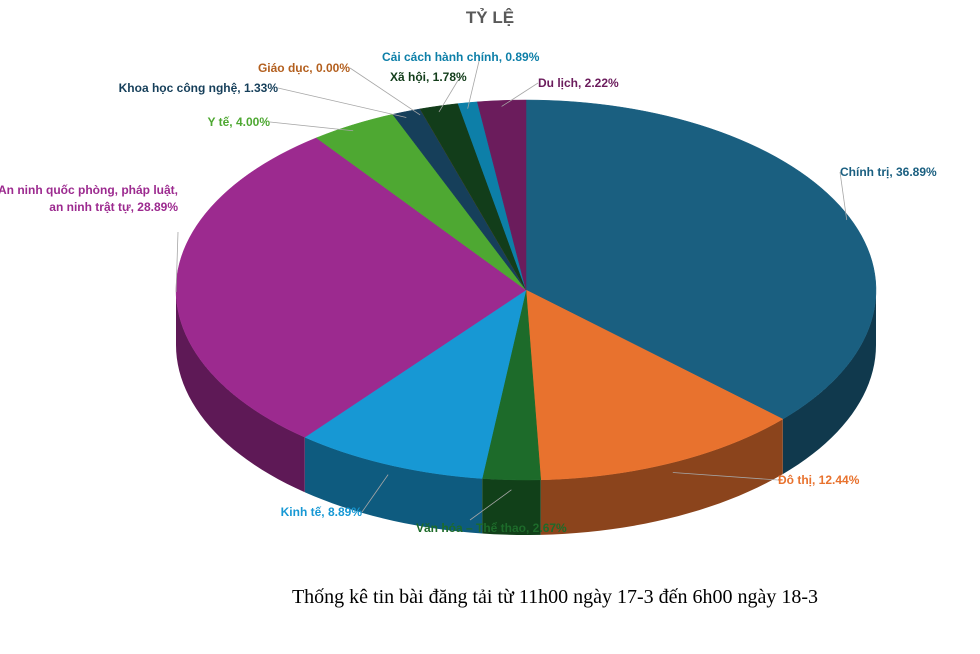 This screenshot has height=654, width=980. Describe the element at coordinates (238, 122) in the screenshot. I see `data-label: Y tế, 4.00%` at that location.